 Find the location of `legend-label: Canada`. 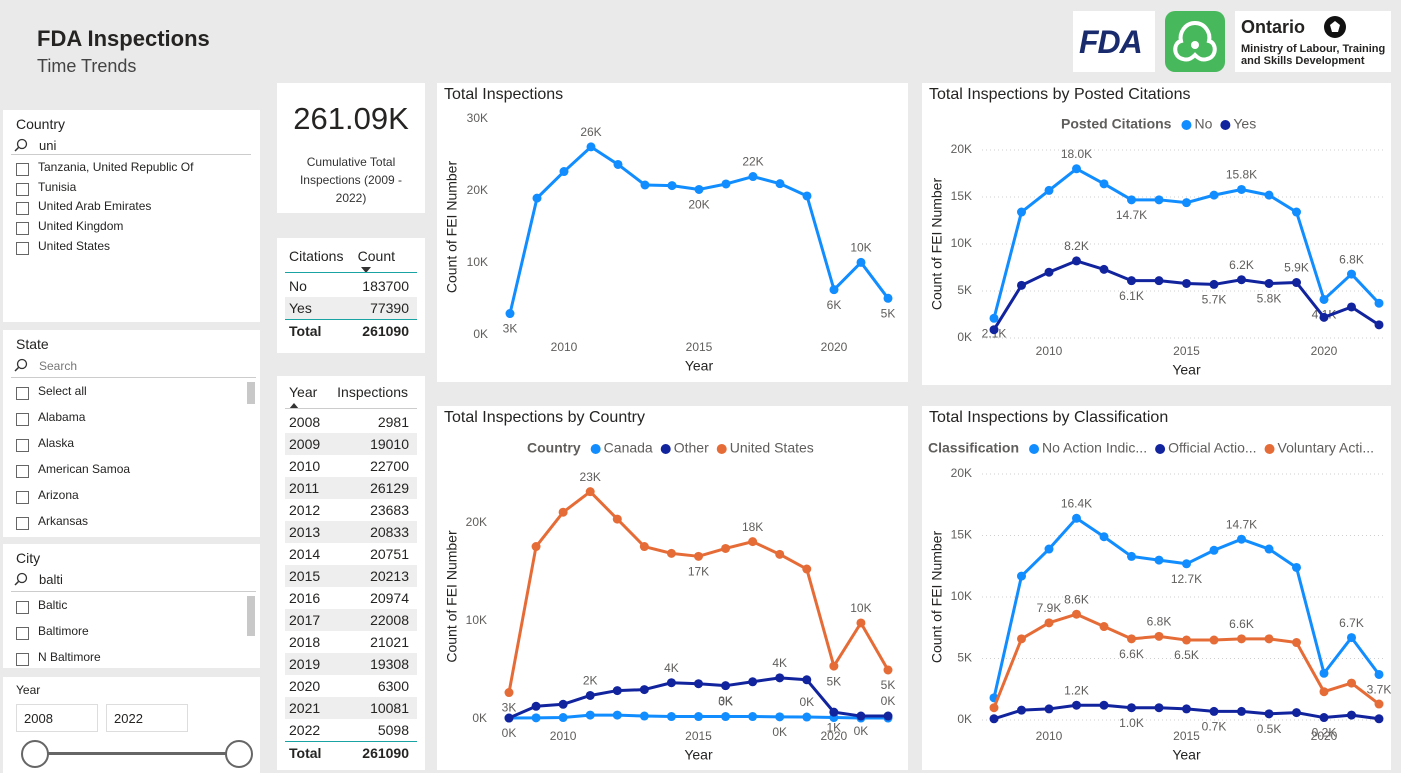

legend-label: Canada is located at coordinates (628, 448).